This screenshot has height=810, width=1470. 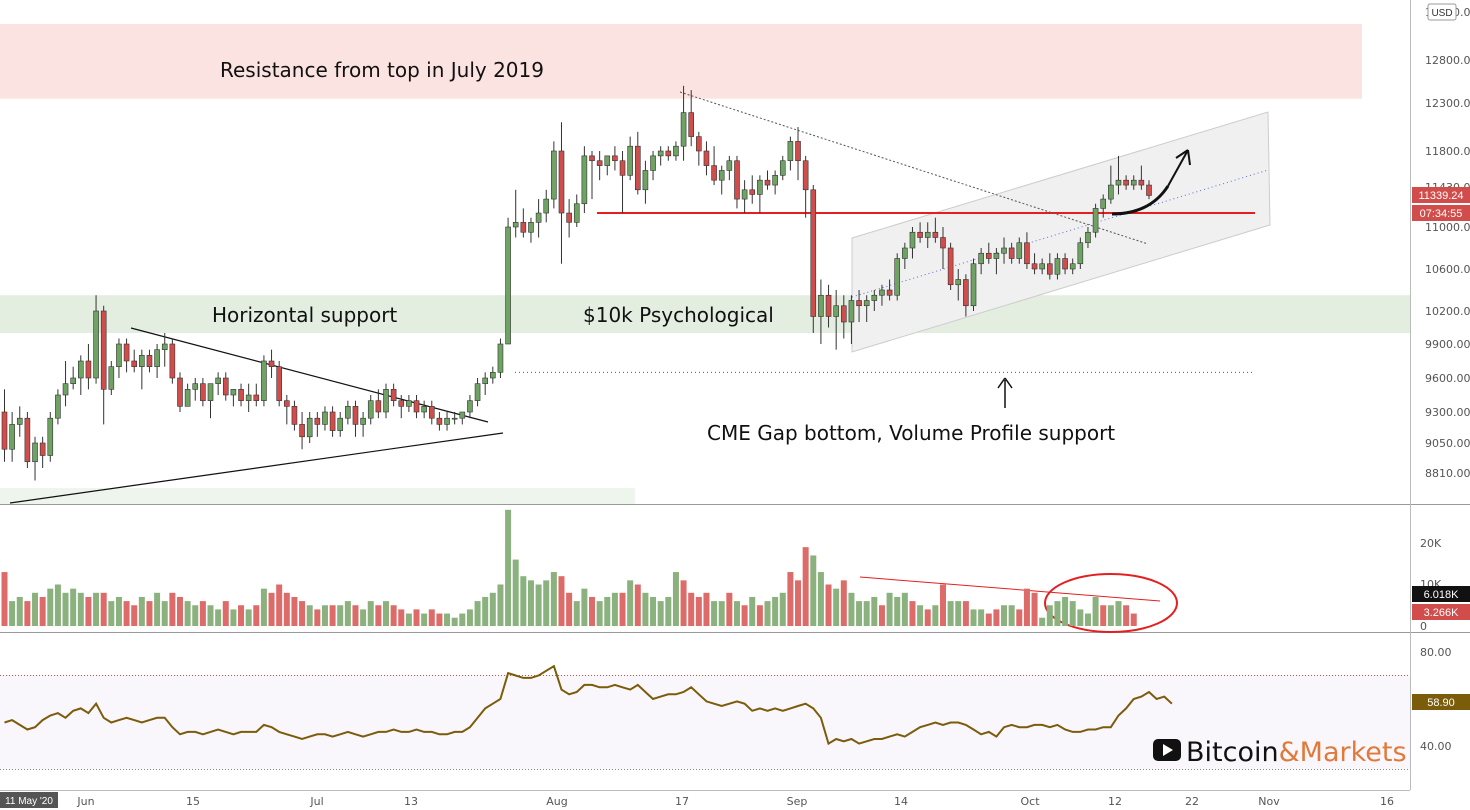 What do you see at coordinates (29, 800) in the screenshot?
I see `date-badge` at bounding box center [29, 800].